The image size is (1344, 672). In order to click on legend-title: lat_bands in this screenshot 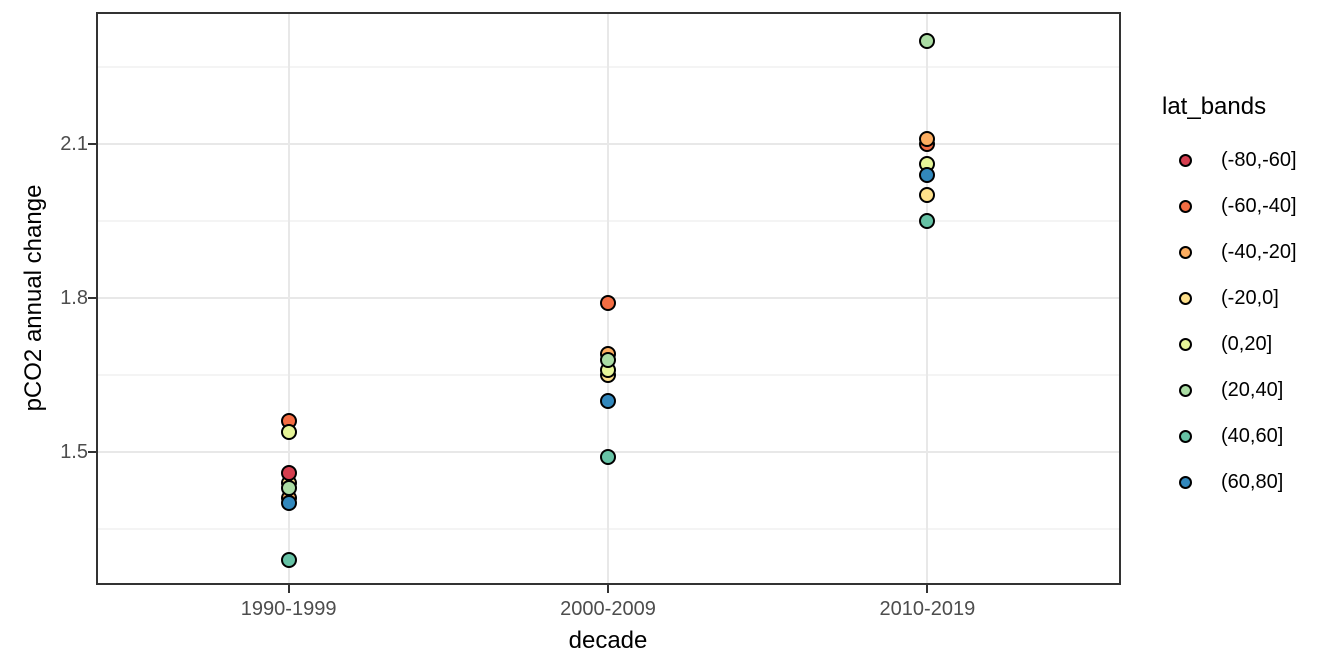, I will do `click(1214, 106)`.